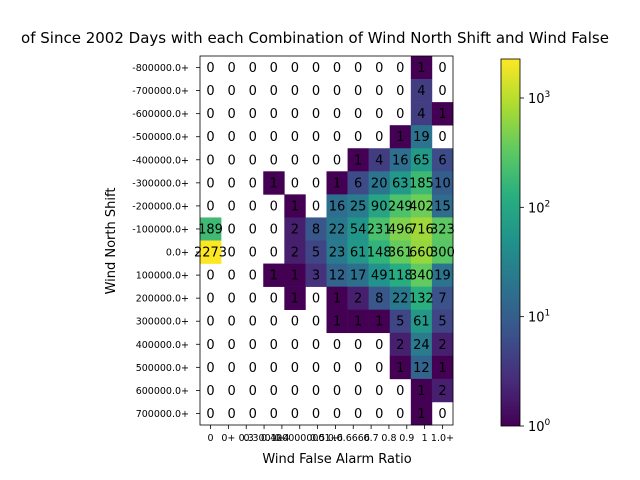 This screenshot has width=640, height=480. What do you see at coordinates (317, 438) in the screenshot?
I see `x-tick-label: 0.5` at bounding box center [317, 438].